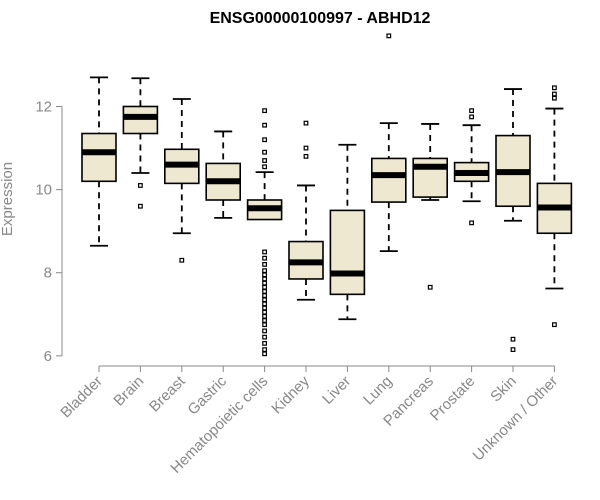 This screenshot has height=500, width=600. What do you see at coordinates (453, 399) in the screenshot?
I see `x-tick-label: Prostate` at bounding box center [453, 399].